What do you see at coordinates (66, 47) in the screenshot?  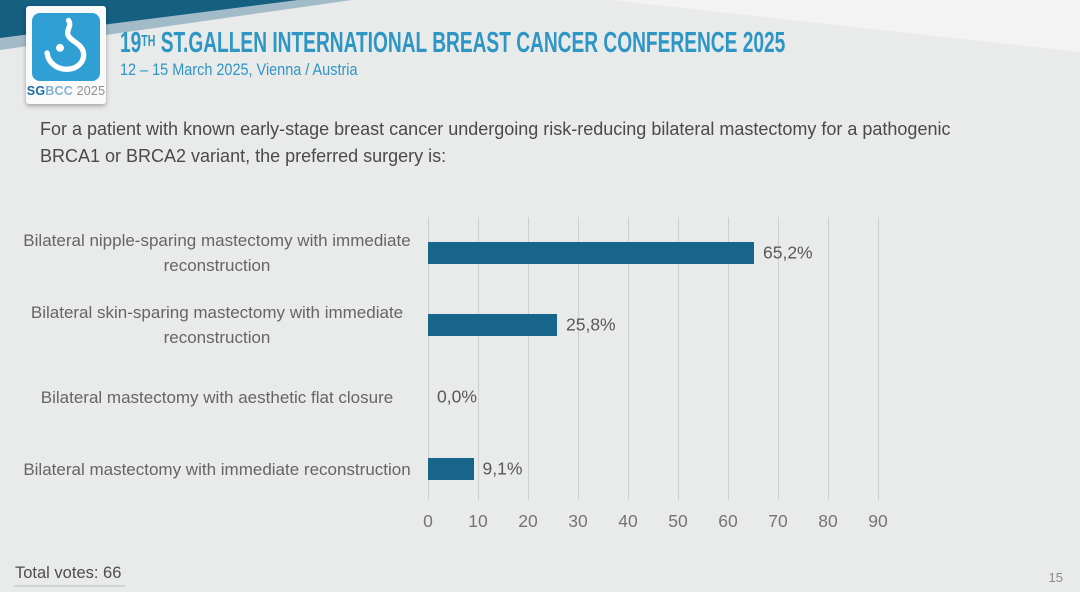 I see `breast-logo-icon` at bounding box center [66, 47].